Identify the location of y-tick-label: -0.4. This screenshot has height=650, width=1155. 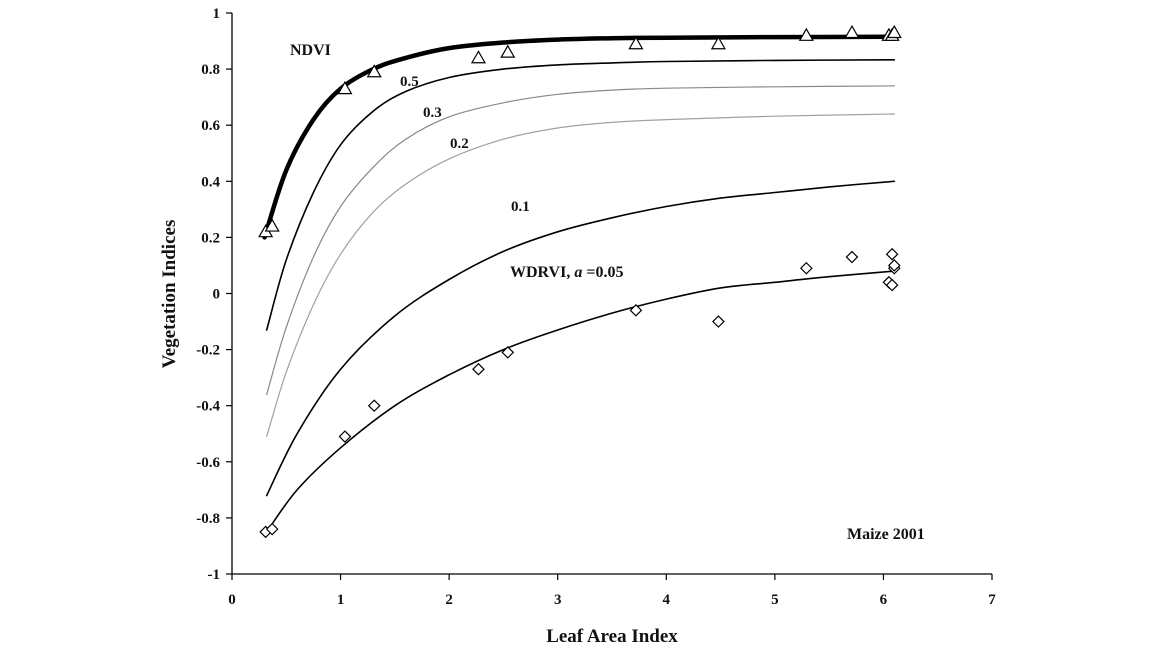
(208, 407).